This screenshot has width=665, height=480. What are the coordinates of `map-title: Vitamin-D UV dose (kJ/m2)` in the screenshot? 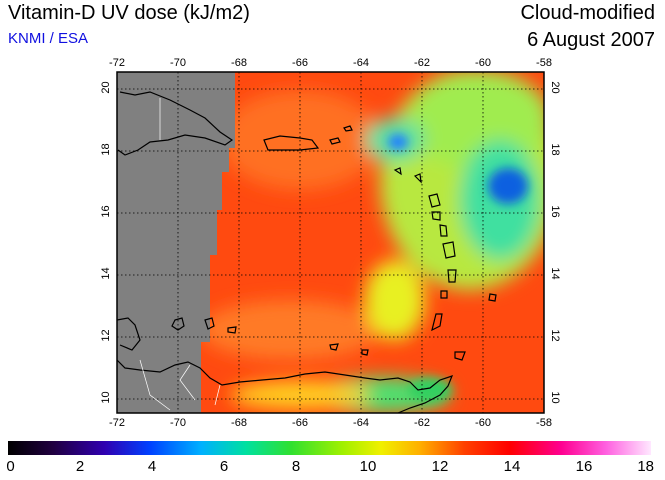 It's located at (129, 13).